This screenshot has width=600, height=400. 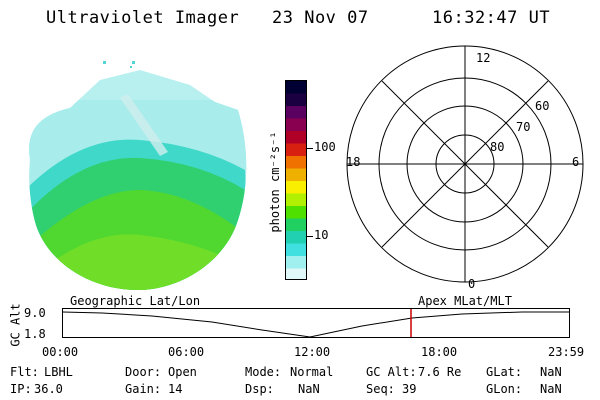 I want to click on timeline-ytick-9: 9.0, so click(x=35, y=313).